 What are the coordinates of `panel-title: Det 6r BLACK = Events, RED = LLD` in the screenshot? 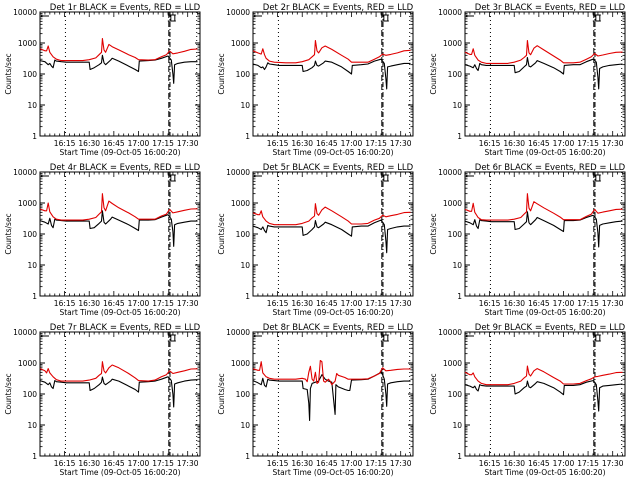 It's located at (550, 168).